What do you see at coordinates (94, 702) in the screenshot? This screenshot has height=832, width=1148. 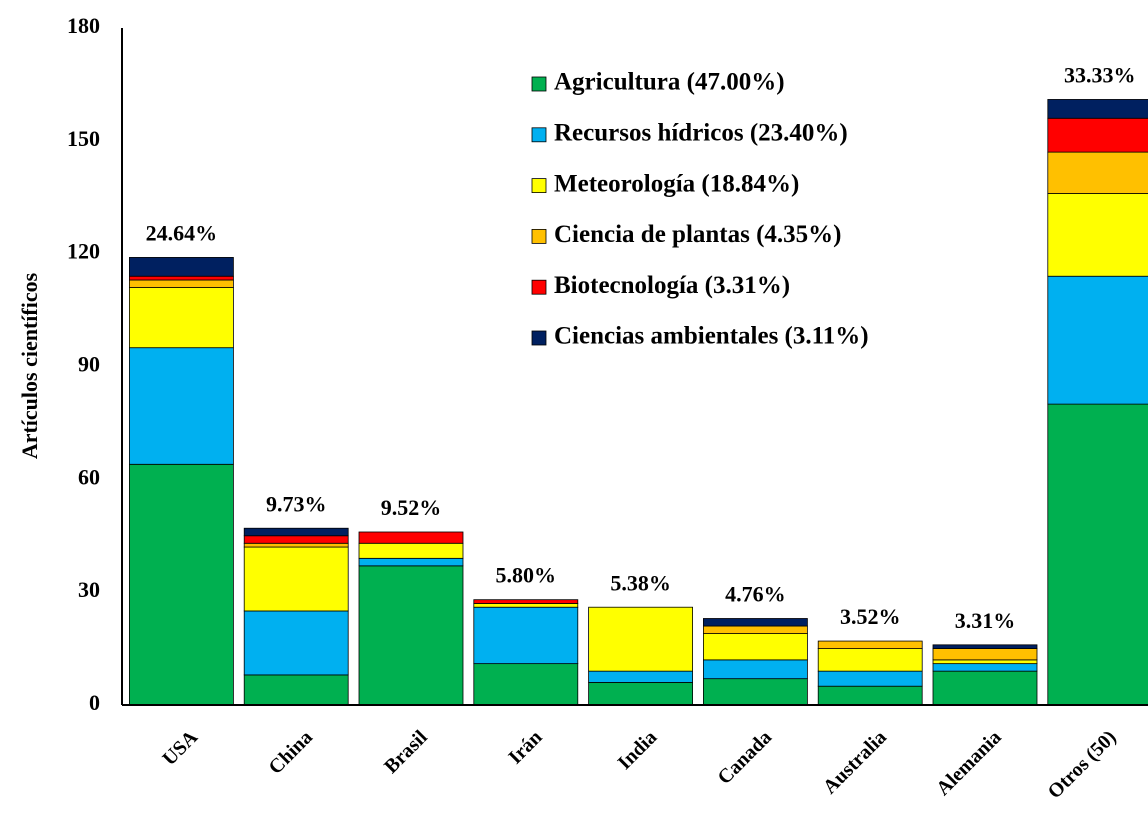 I see `y-tick-label: 0` at bounding box center [94, 702].